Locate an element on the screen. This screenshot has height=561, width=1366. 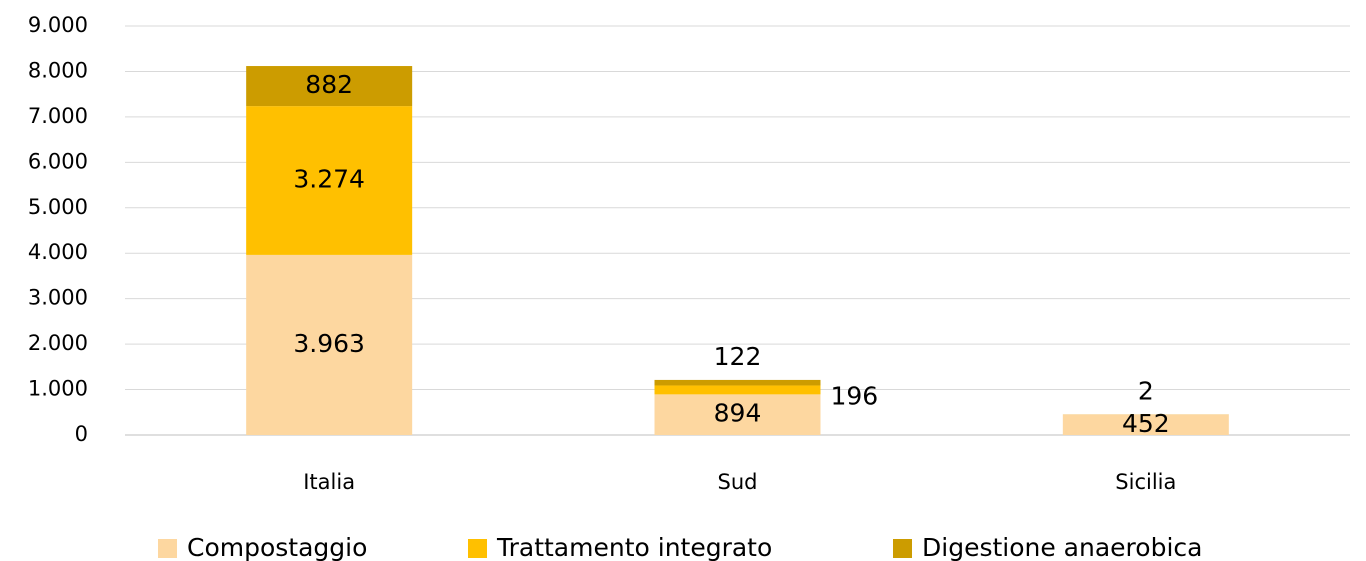
data-label: 894 is located at coordinates (738, 413).